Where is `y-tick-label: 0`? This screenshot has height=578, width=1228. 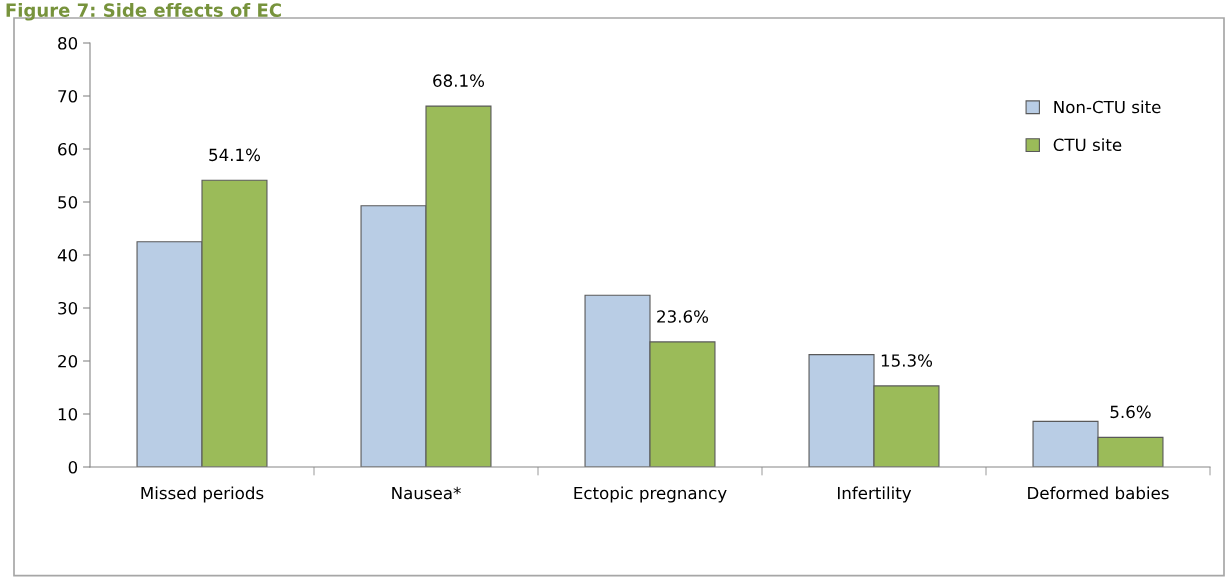
y-tick-label: 0 is located at coordinates (73, 467).